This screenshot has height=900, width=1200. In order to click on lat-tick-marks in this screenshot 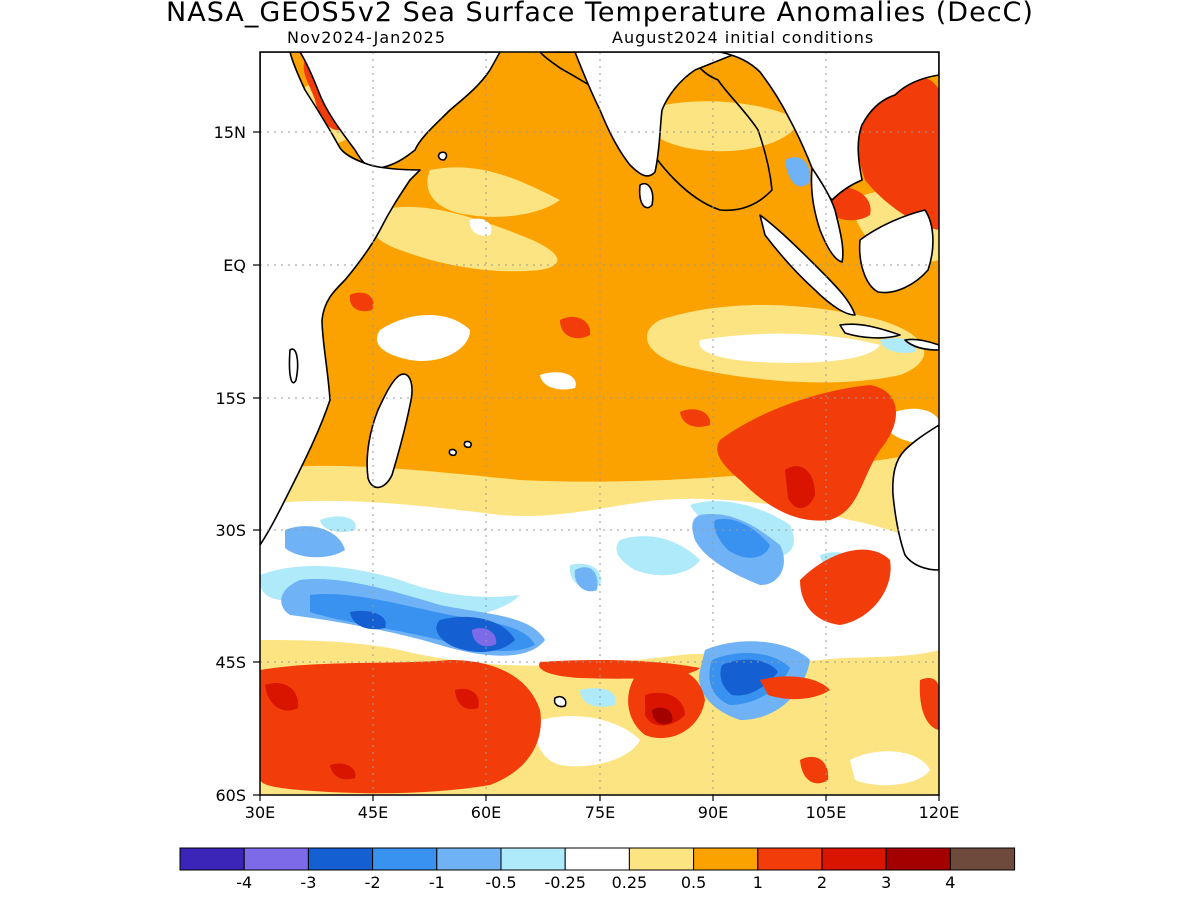, I will do `click(256, 463)`.